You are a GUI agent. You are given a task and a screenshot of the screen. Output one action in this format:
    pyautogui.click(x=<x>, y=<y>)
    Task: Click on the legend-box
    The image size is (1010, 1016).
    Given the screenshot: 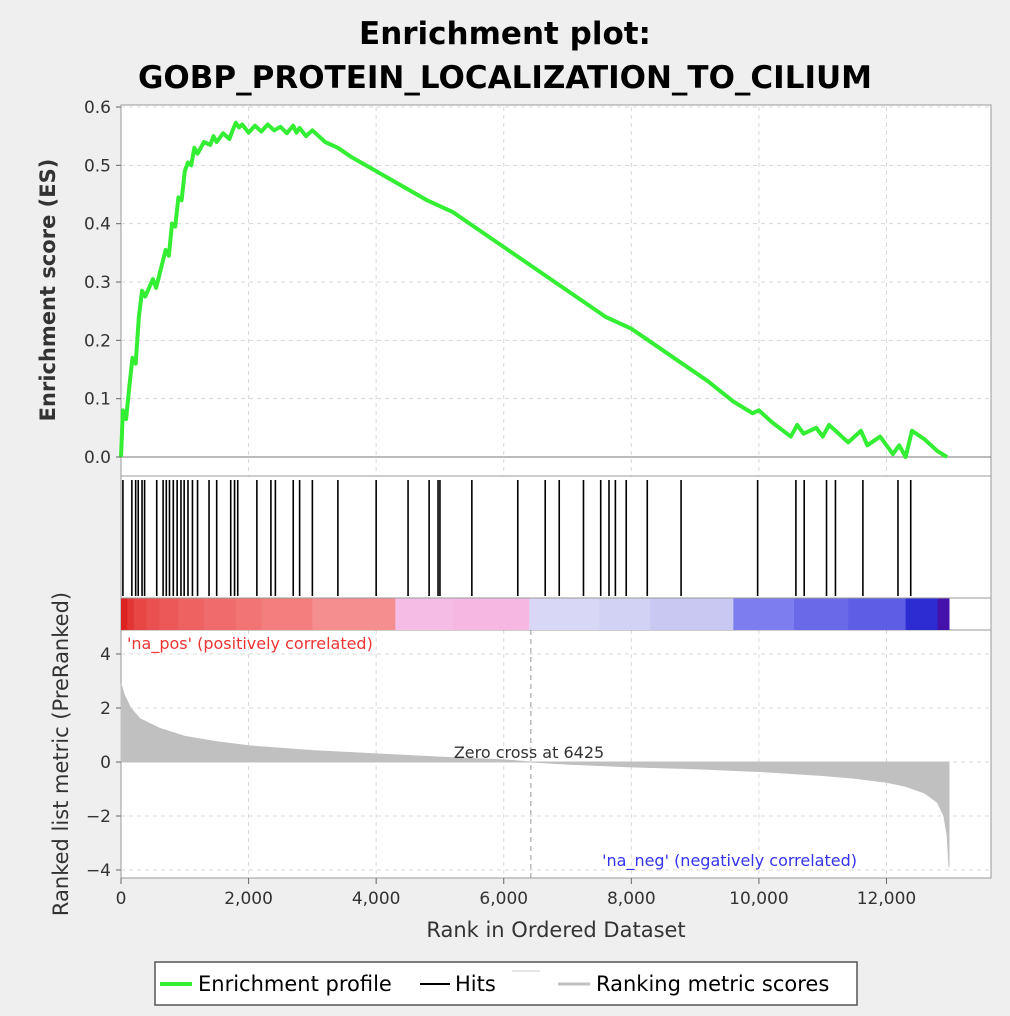 What is the action you would take?
    pyautogui.click(x=506, y=983)
    